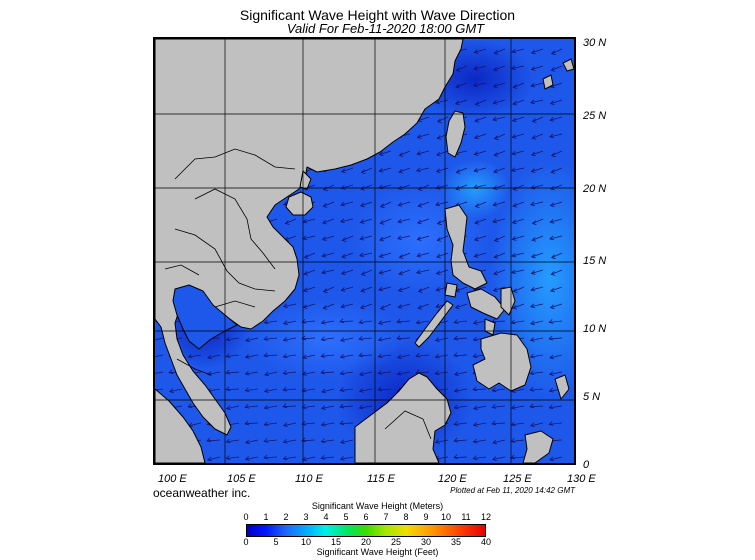  What do you see at coordinates (425, 542) in the screenshot?
I see `colorbar-feet-tick: 30` at bounding box center [425, 542].